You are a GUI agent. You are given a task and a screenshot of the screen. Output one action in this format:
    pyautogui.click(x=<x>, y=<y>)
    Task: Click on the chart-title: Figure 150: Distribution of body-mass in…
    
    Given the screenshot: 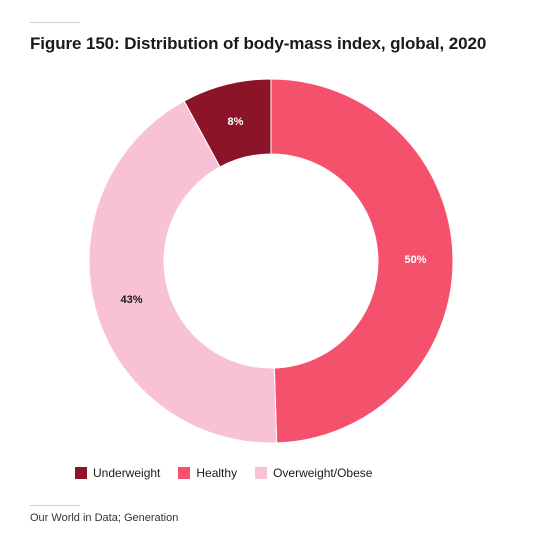 What is the action you would take?
    pyautogui.click(x=258, y=43)
    